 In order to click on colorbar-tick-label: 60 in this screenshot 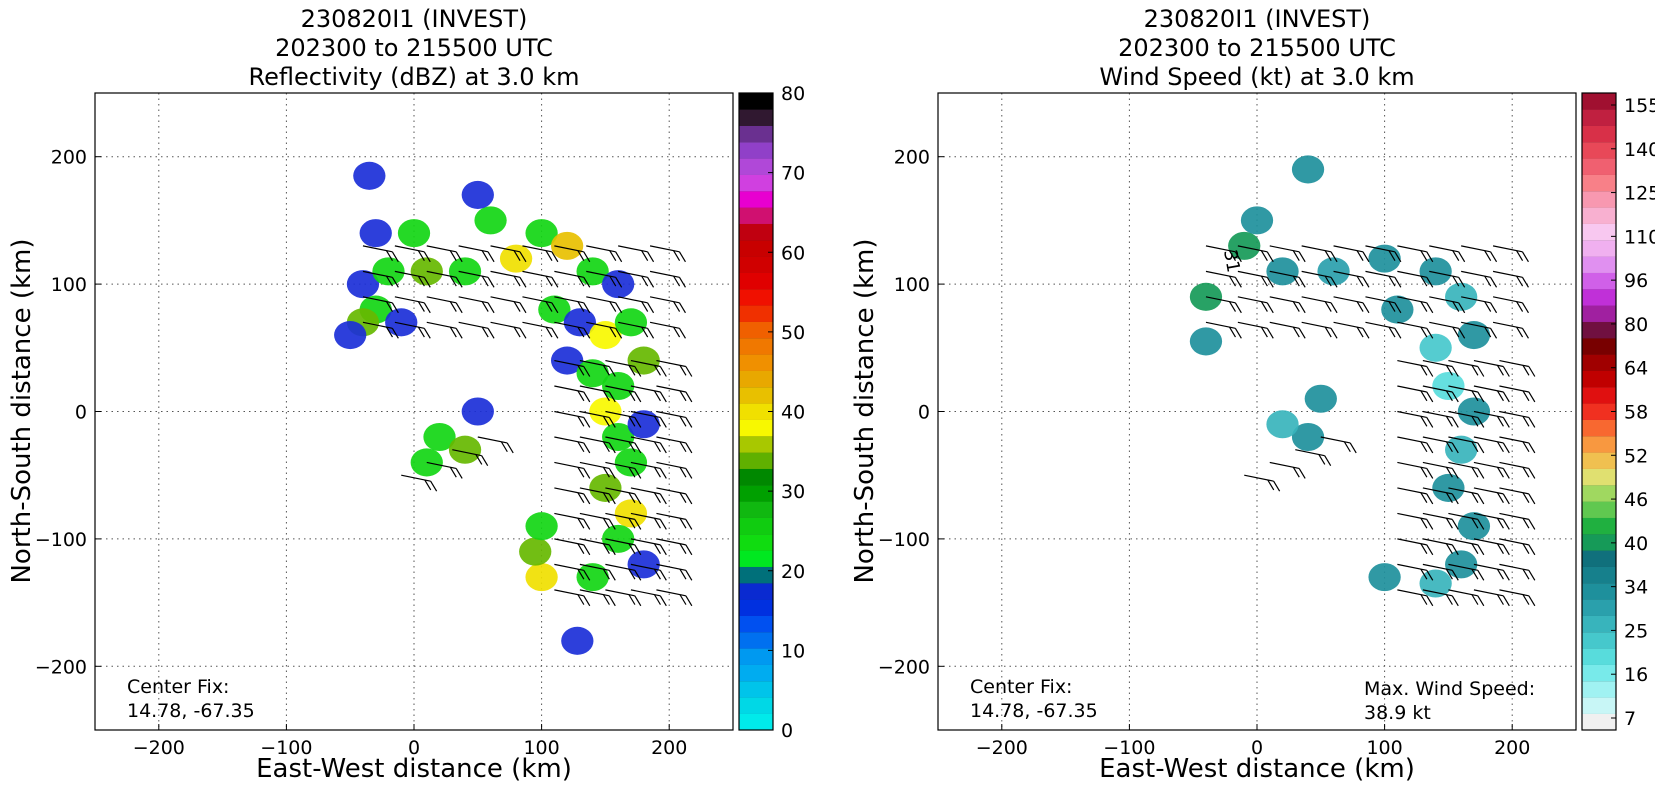, I will do `click(793, 253)`.